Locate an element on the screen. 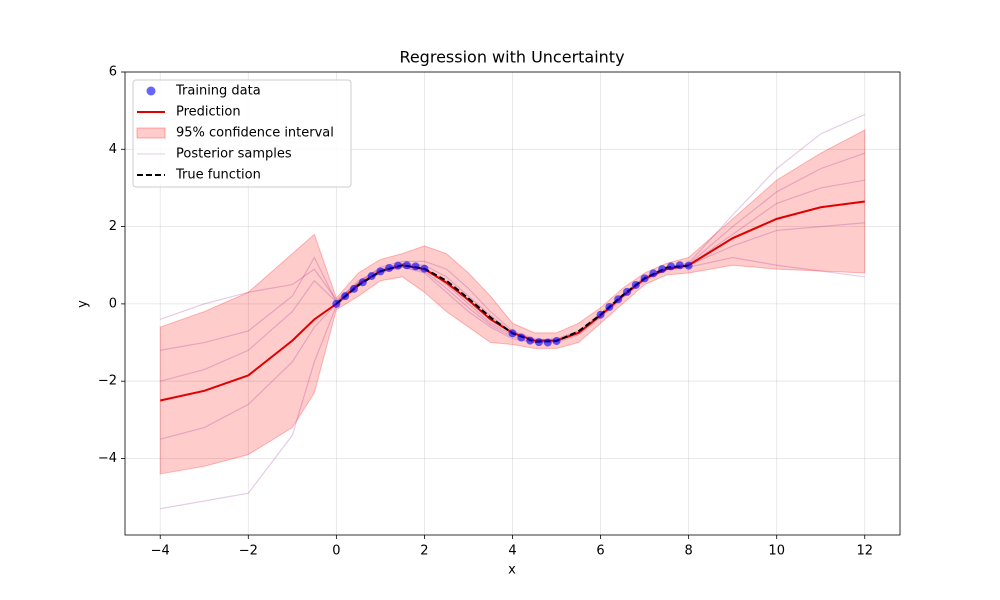 Image resolution: width=1000 pixels, height=600 pixels. y-tick-label: 4 is located at coordinates (113, 149).